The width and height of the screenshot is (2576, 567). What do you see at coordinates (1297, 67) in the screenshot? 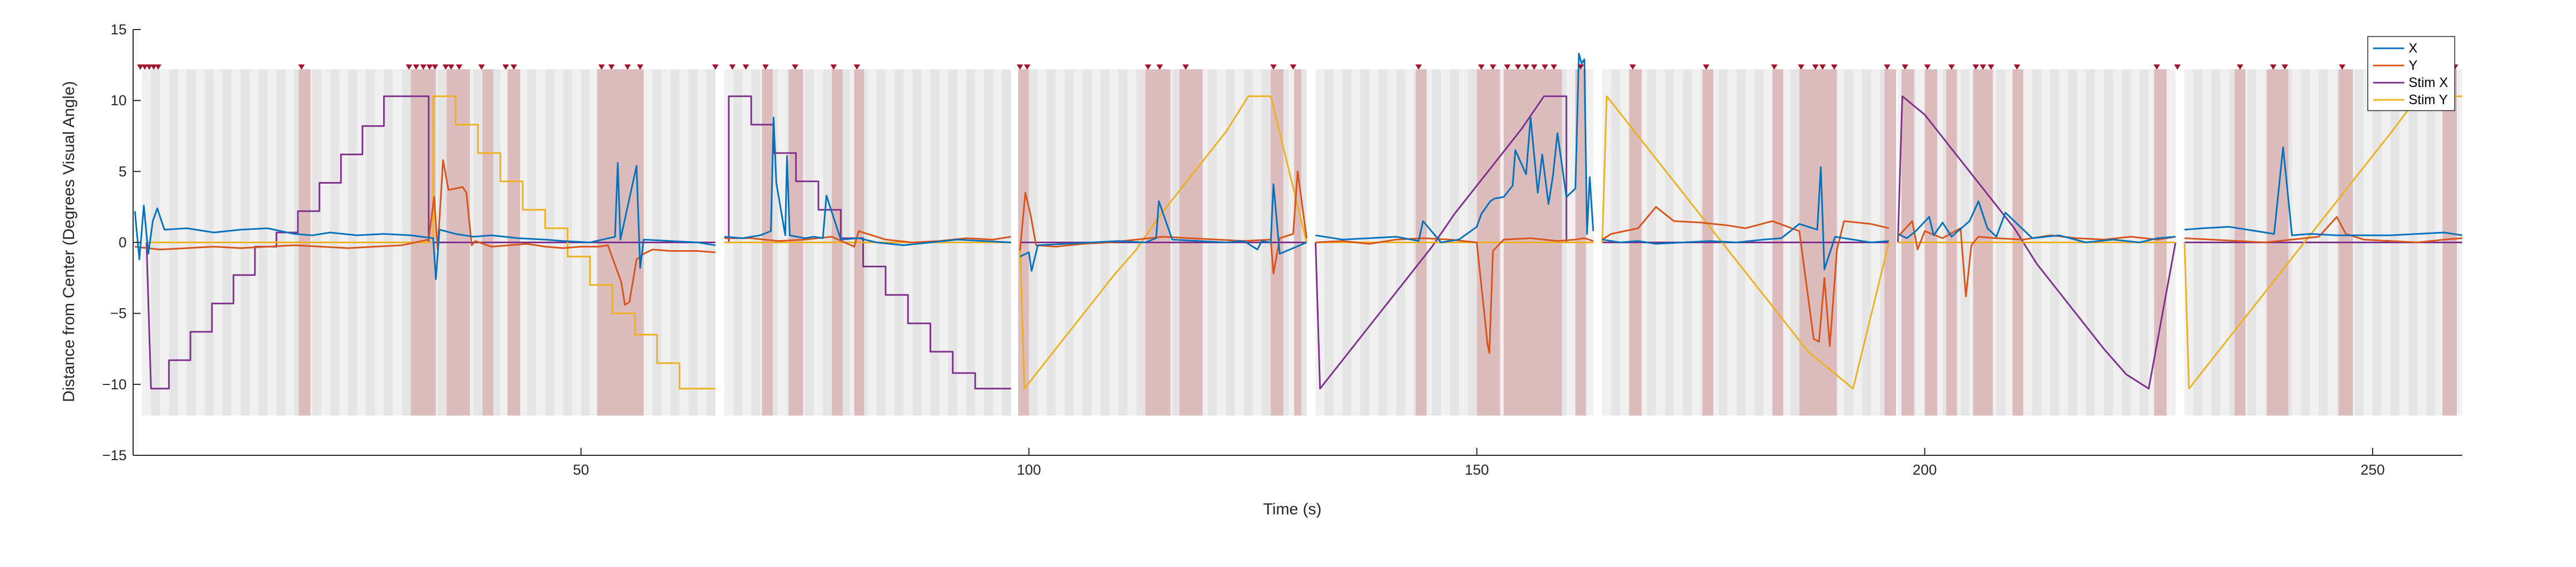
I see `event-markers` at bounding box center [1297, 67].